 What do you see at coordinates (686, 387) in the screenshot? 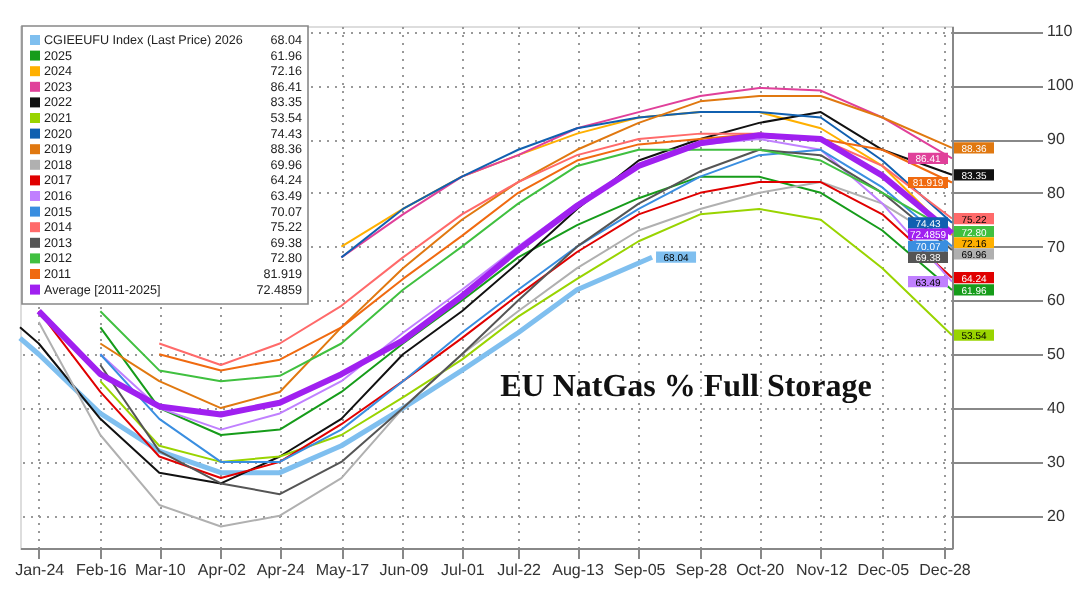
I see `annotation: EU NatGas % Full Storage` at bounding box center [686, 387].